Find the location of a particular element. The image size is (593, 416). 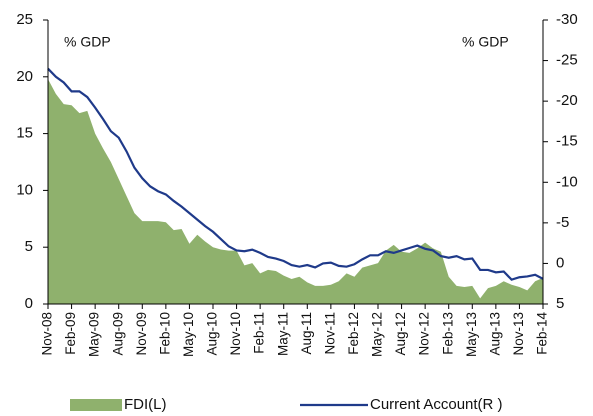

x-tick-label: Nov-12 is located at coordinates (424, 334).